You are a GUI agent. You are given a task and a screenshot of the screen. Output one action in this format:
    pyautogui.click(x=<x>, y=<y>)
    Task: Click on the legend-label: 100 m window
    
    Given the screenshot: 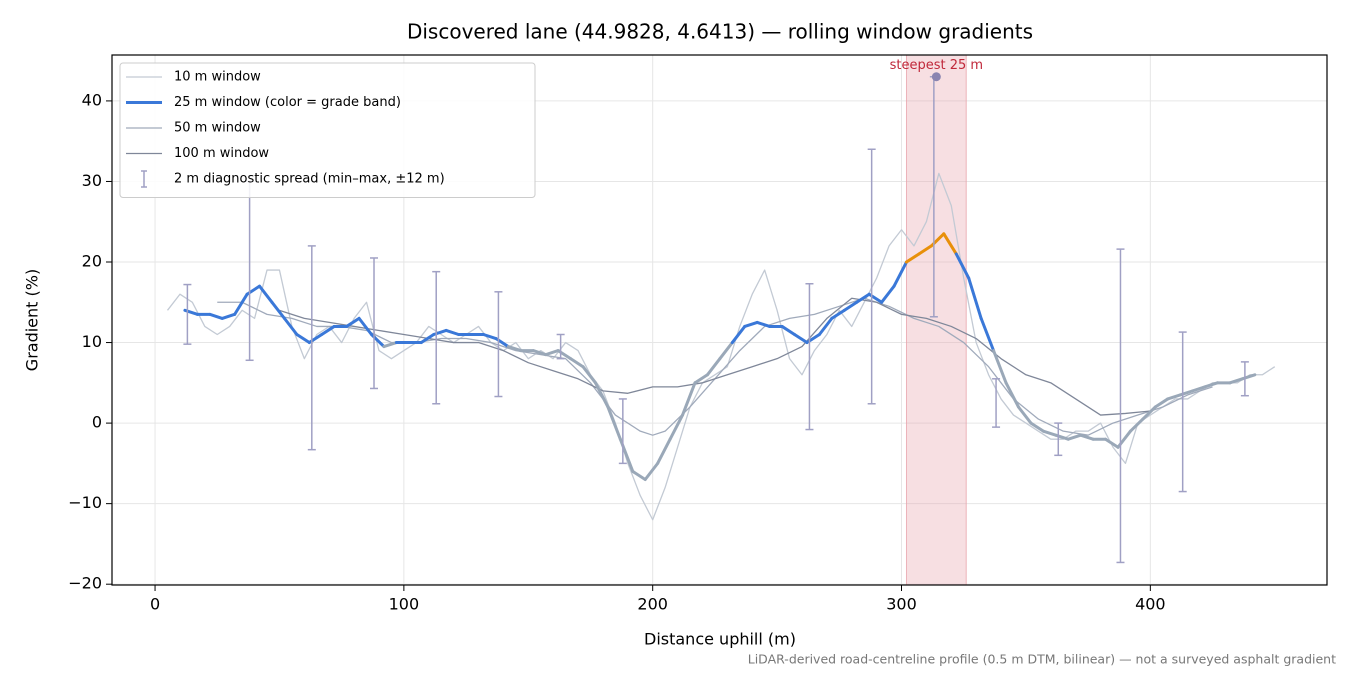 What is the action you would take?
    pyautogui.click(x=221, y=153)
    